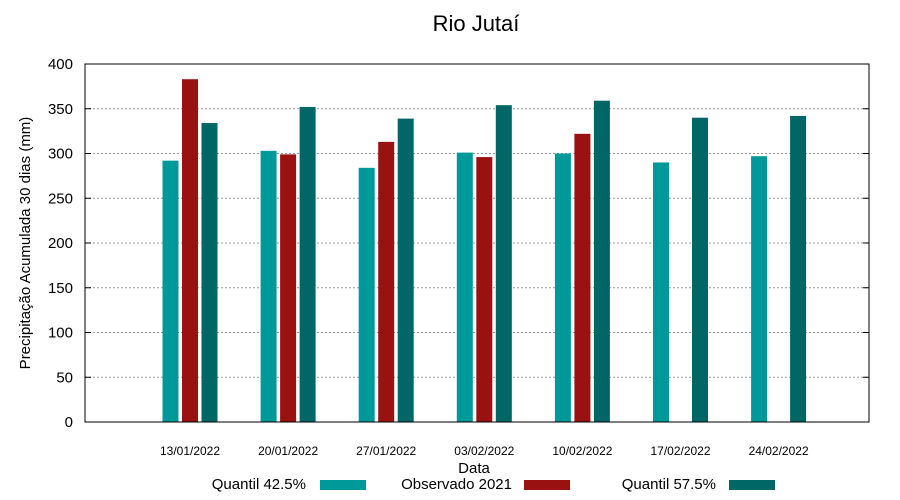 The image size is (900, 500). Describe the element at coordinates (476, 23) in the screenshot. I see `chart-title: Rio Jutaí` at that location.